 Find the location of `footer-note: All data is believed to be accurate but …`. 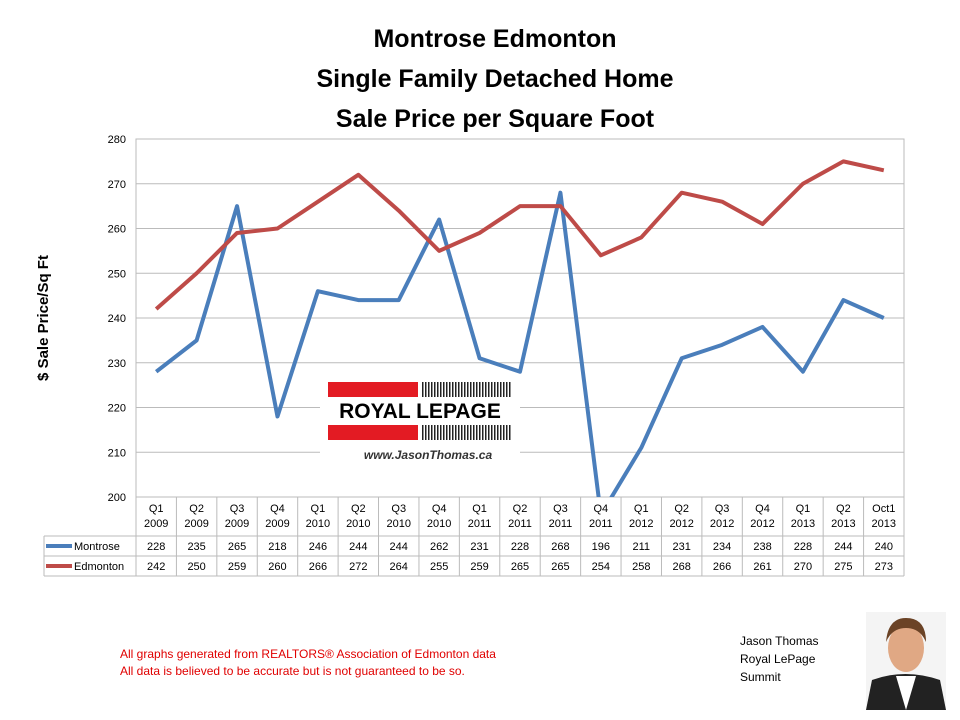

footer-note: All data is believed to be accurate but … is located at coordinates (292, 671).